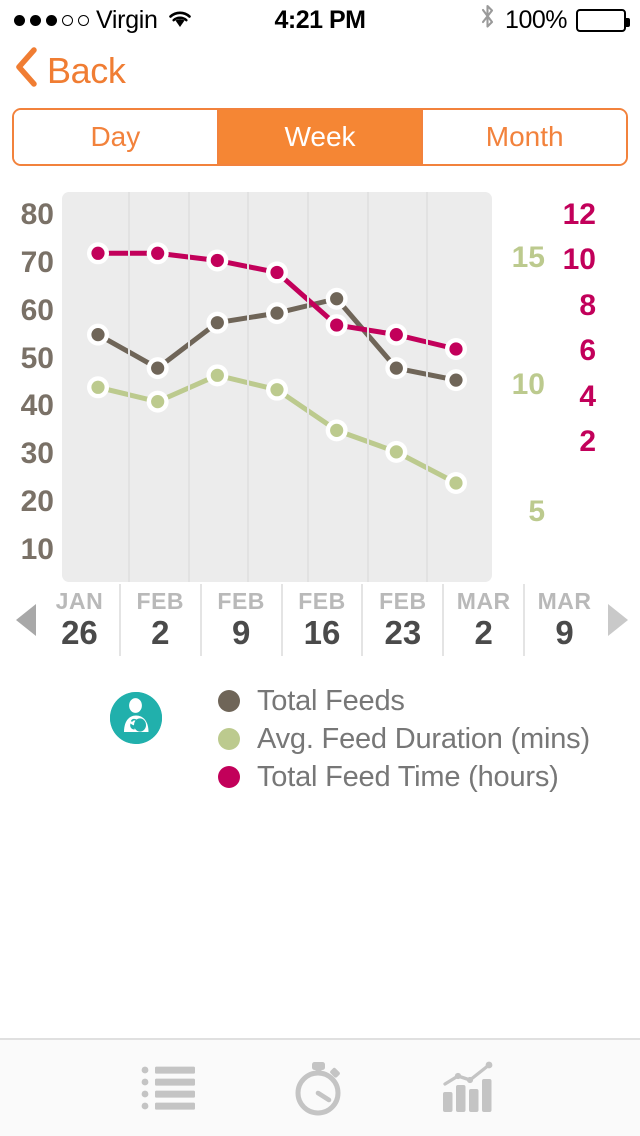 The image size is (640, 1136). I want to click on y-axis-right-duration: 15 10 5, so click(521, 387).